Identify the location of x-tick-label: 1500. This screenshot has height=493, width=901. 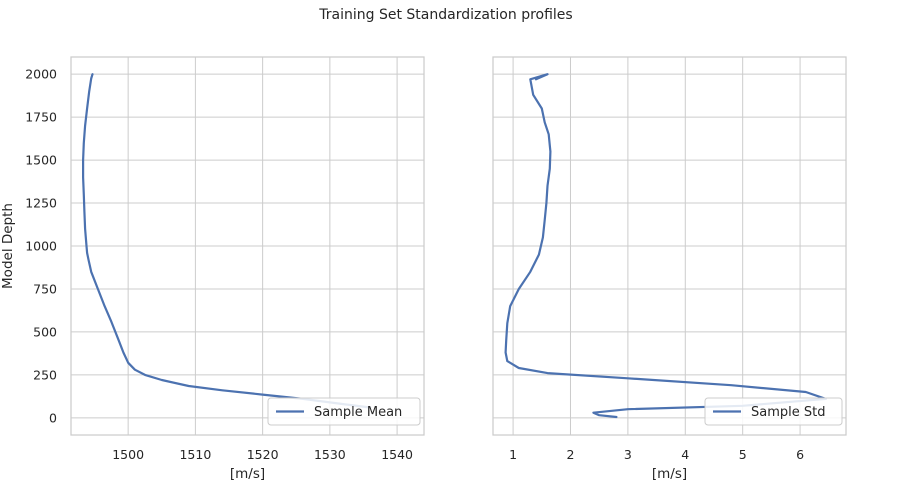
(128, 454).